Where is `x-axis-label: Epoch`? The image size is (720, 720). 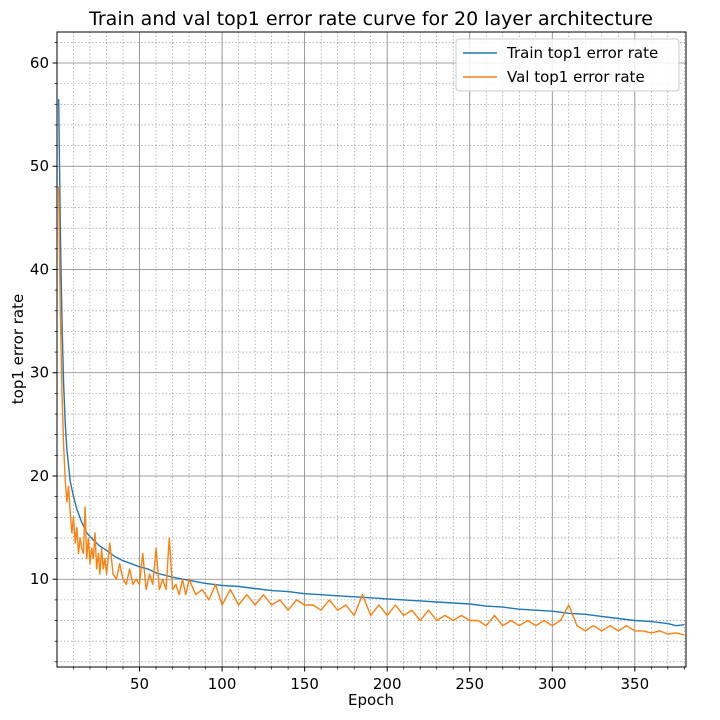
x-axis-label: Epoch is located at coordinates (371, 700).